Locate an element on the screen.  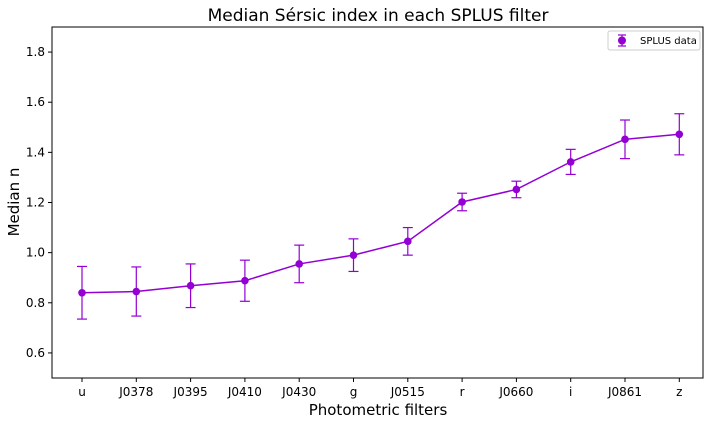
y-tick-label: 1.0 is located at coordinates (35, 253).